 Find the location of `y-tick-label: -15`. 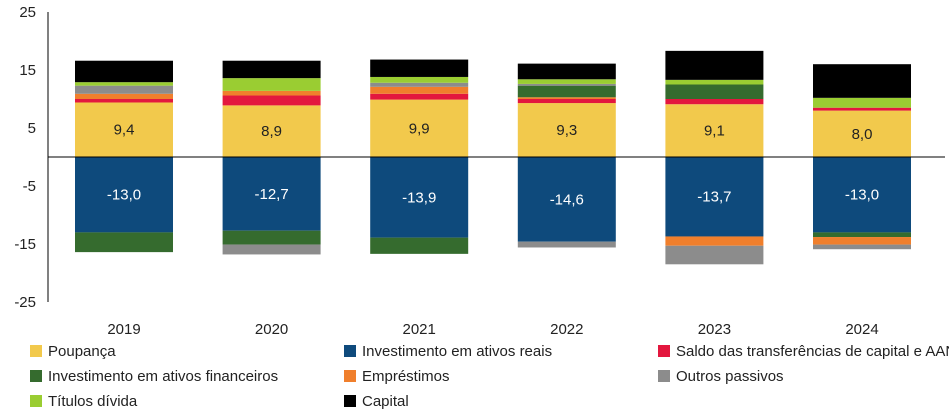

y-tick-label: -15 is located at coordinates (25, 244).